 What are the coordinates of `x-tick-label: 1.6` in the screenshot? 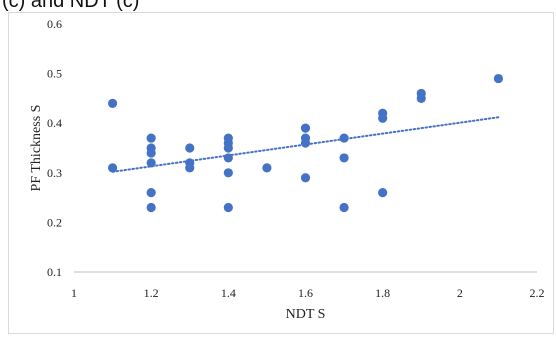 It's located at (305, 293).